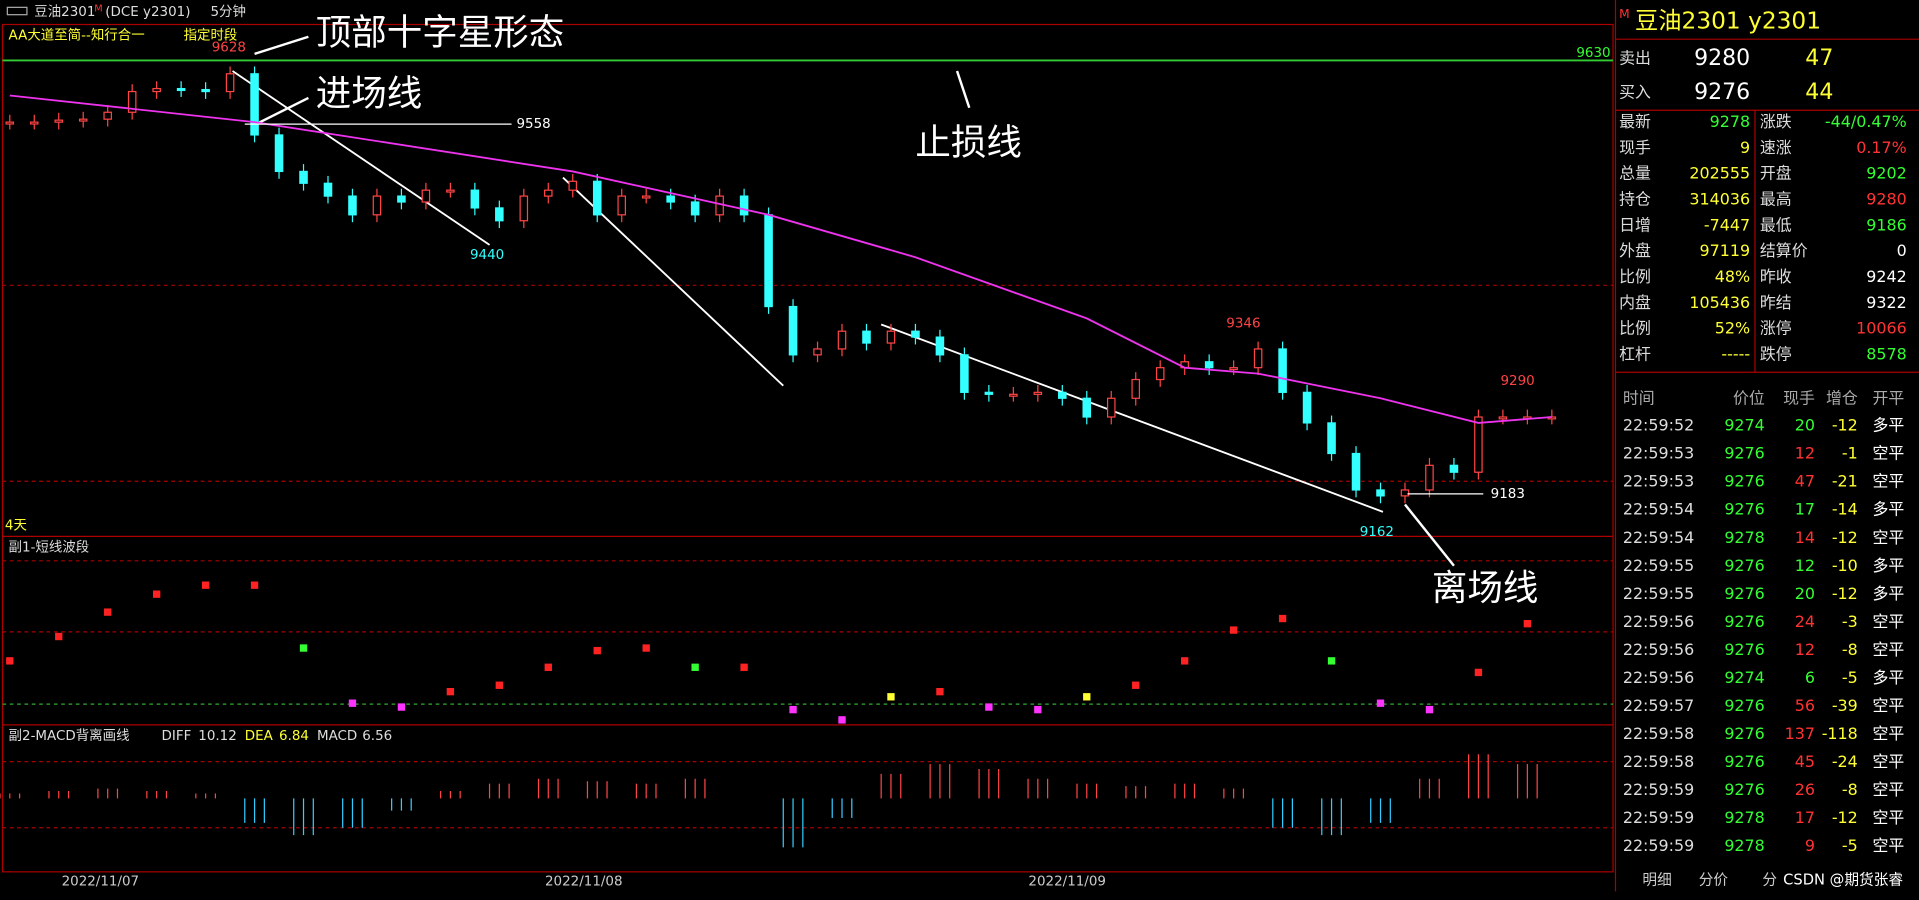 The image size is (1919, 900). Describe the element at coordinates (1243, 323) in the screenshot. I see `price-label: 9346` at that location.